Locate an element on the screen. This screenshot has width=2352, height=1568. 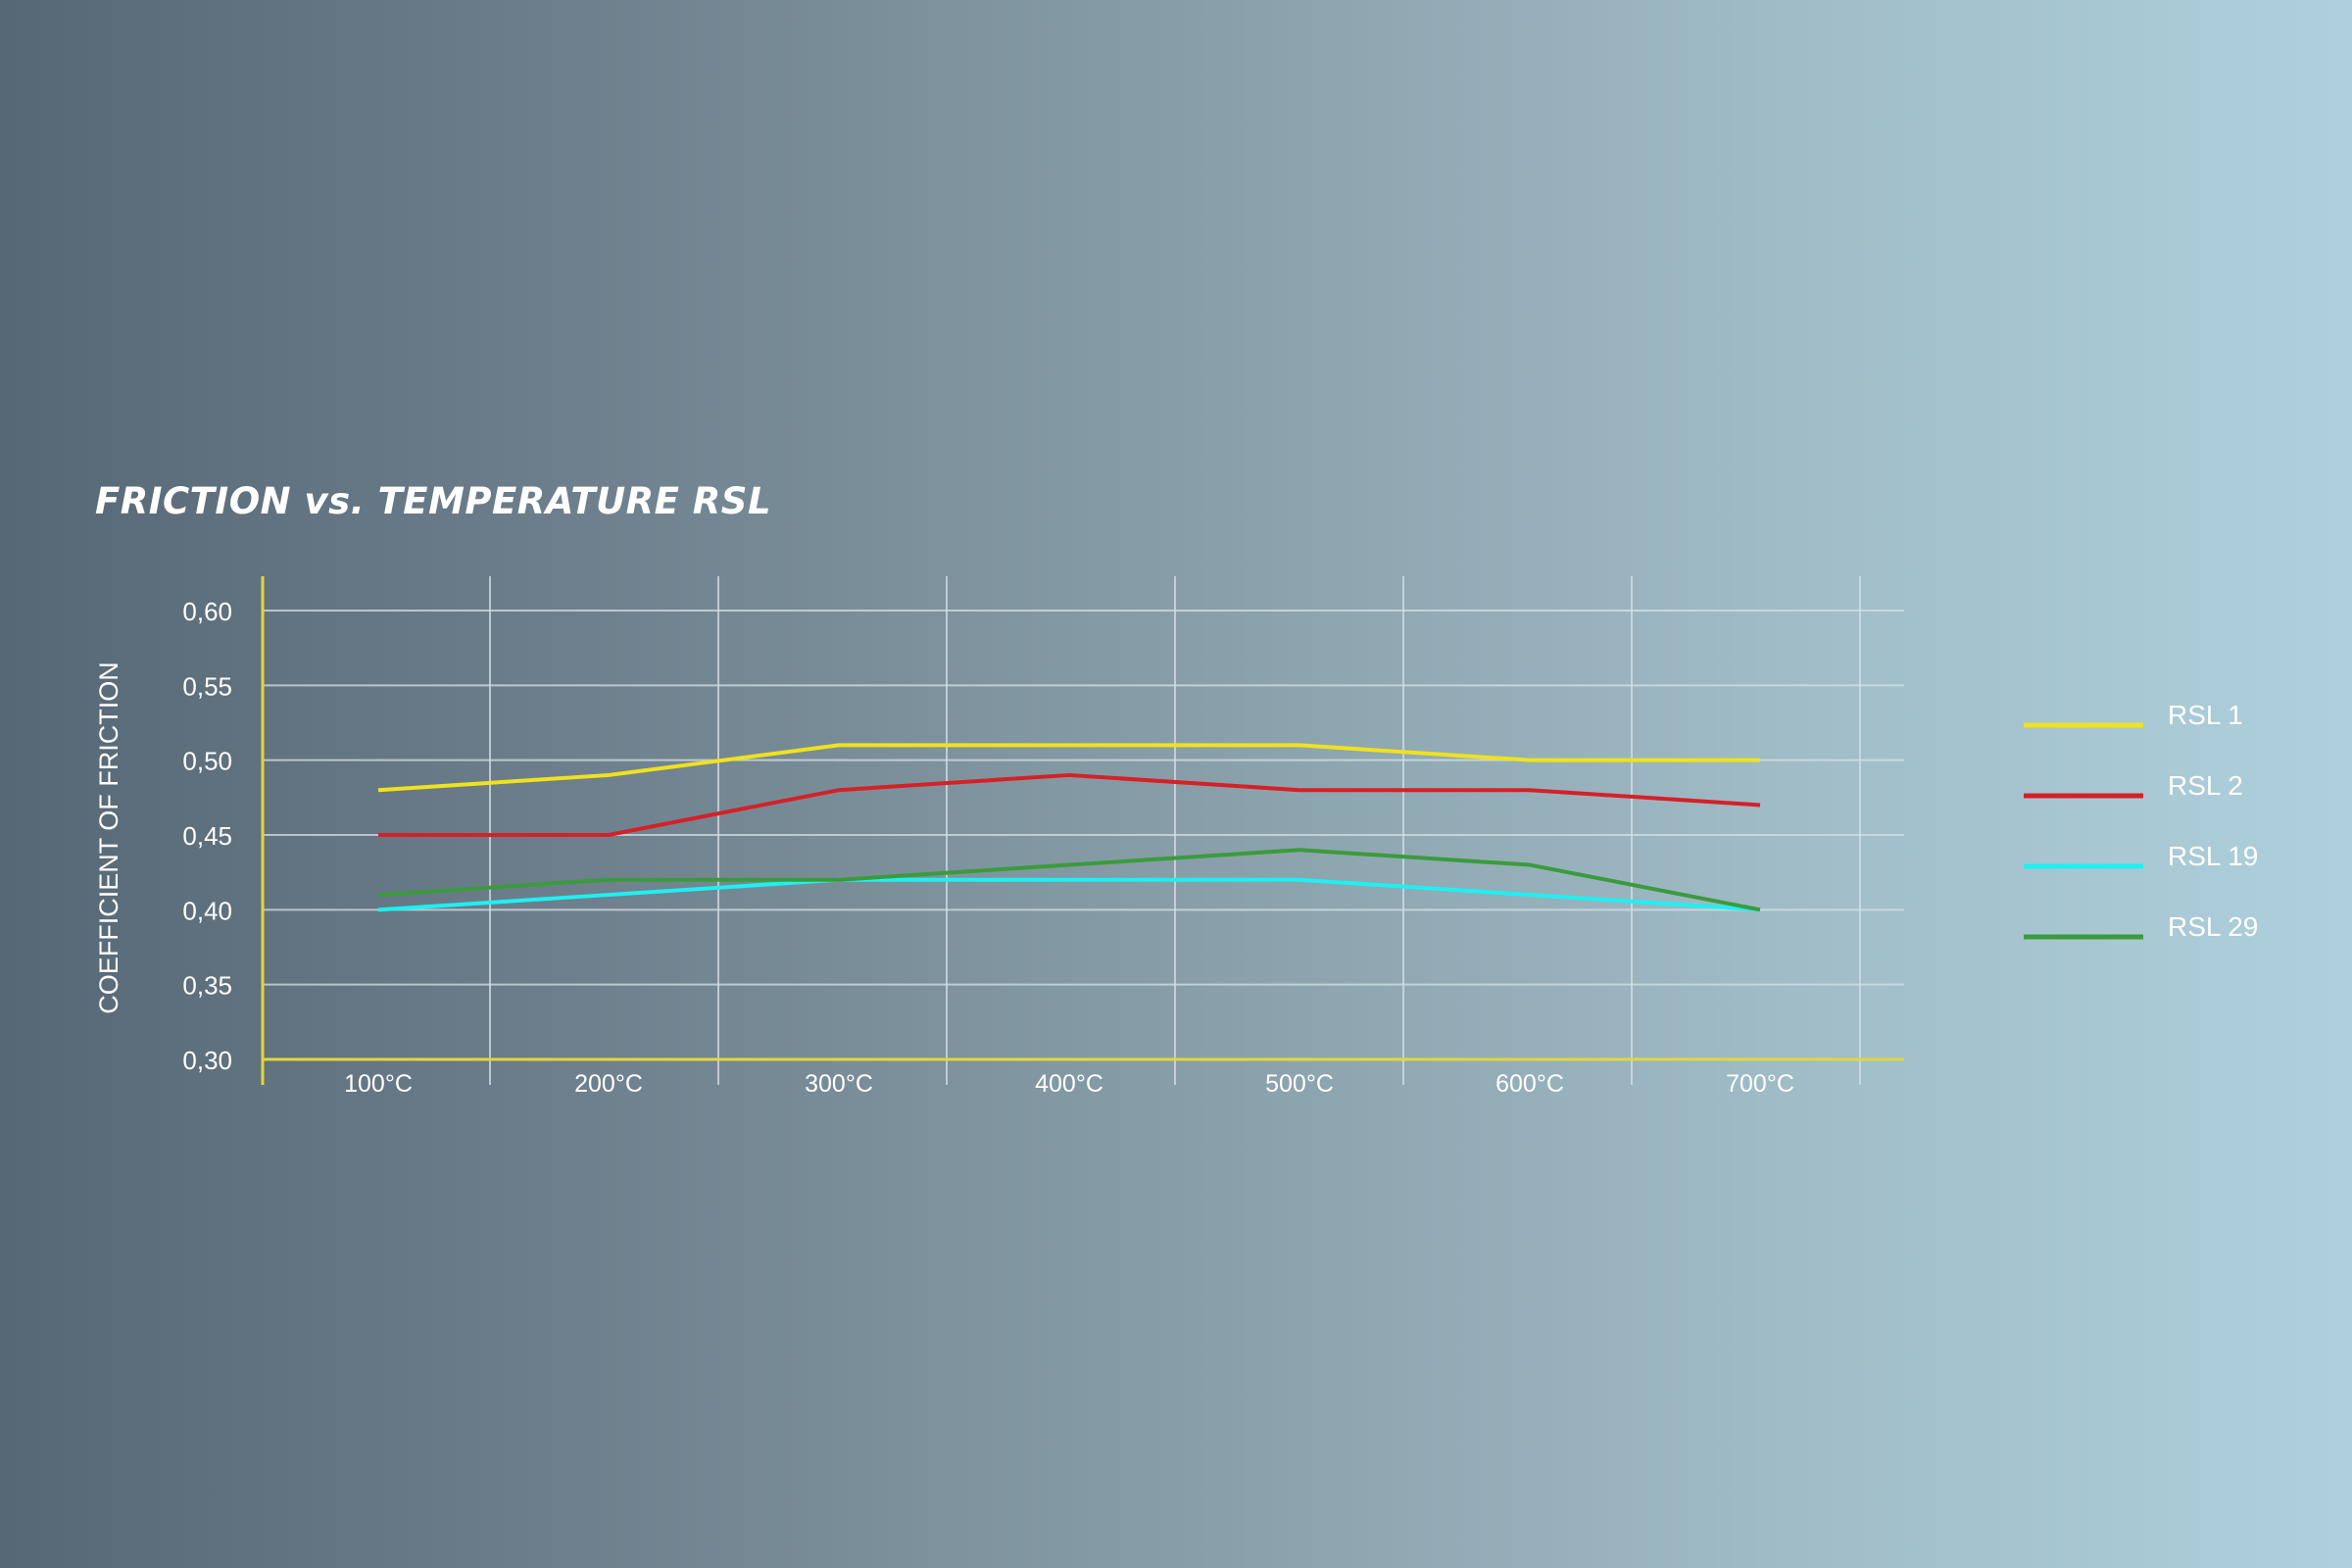
chart-title: FRICTION vs. TEMPERATURE RSL is located at coordinates (433, 501).